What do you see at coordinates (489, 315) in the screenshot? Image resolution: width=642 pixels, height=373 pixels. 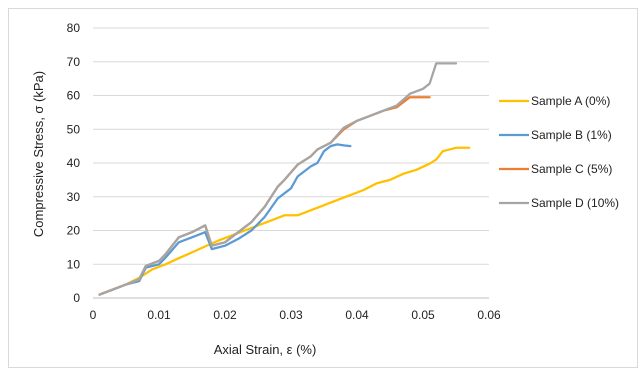 I see `x-tick-label: 0.06` at bounding box center [489, 315].